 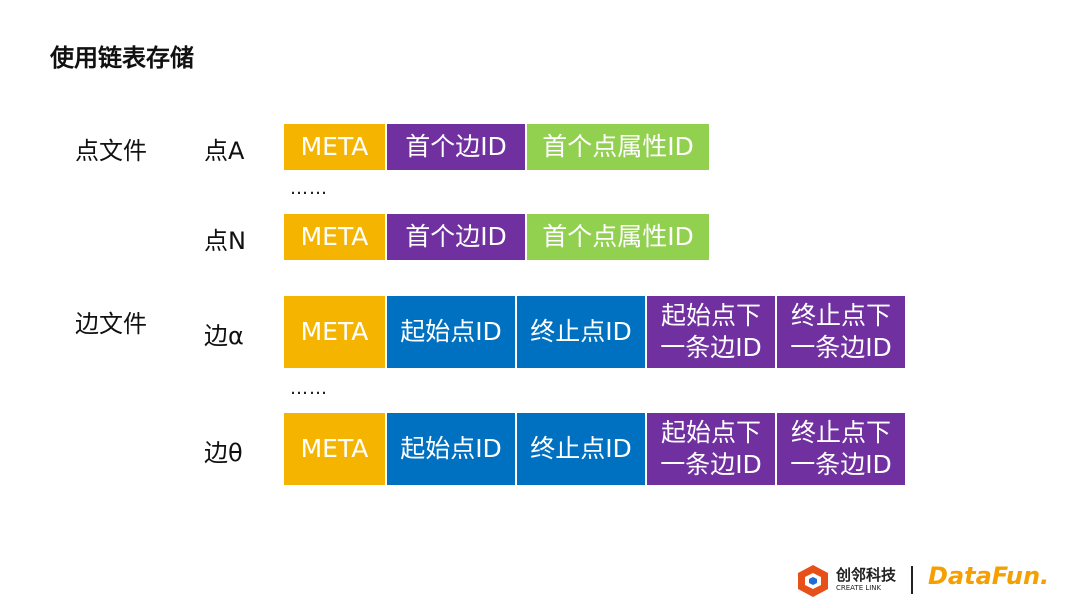 I want to click on divider, so click(x=912, y=580).